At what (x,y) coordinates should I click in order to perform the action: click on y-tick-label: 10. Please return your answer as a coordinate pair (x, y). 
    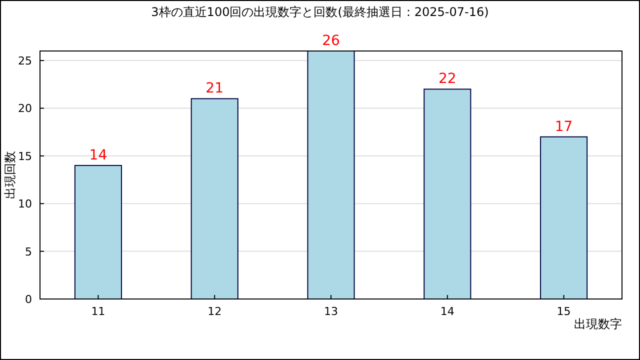
    Looking at the image, I should click on (25, 204).